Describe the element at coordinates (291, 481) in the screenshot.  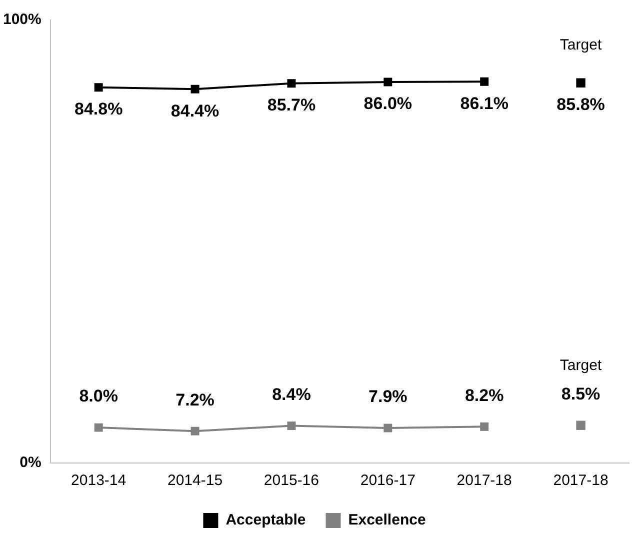
I see `x-tick-label: 2015-16` at that location.